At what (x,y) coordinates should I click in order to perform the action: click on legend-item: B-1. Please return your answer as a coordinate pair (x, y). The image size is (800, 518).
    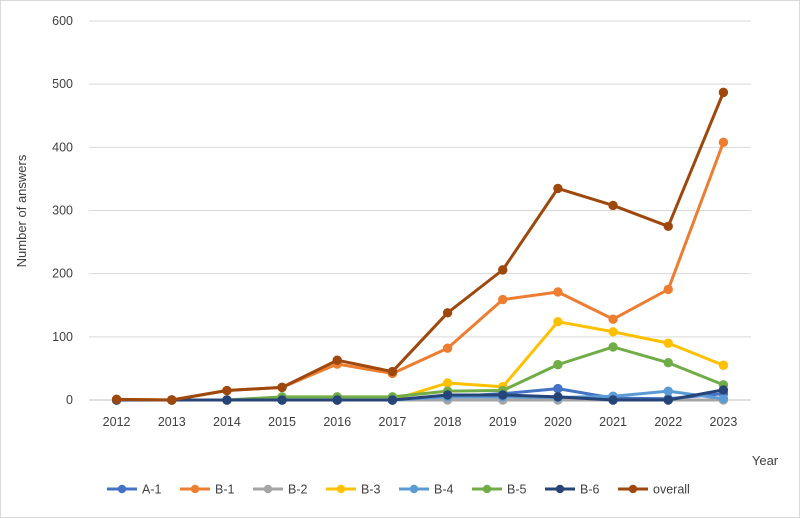
    Looking at the image, I should click on (207, 490).